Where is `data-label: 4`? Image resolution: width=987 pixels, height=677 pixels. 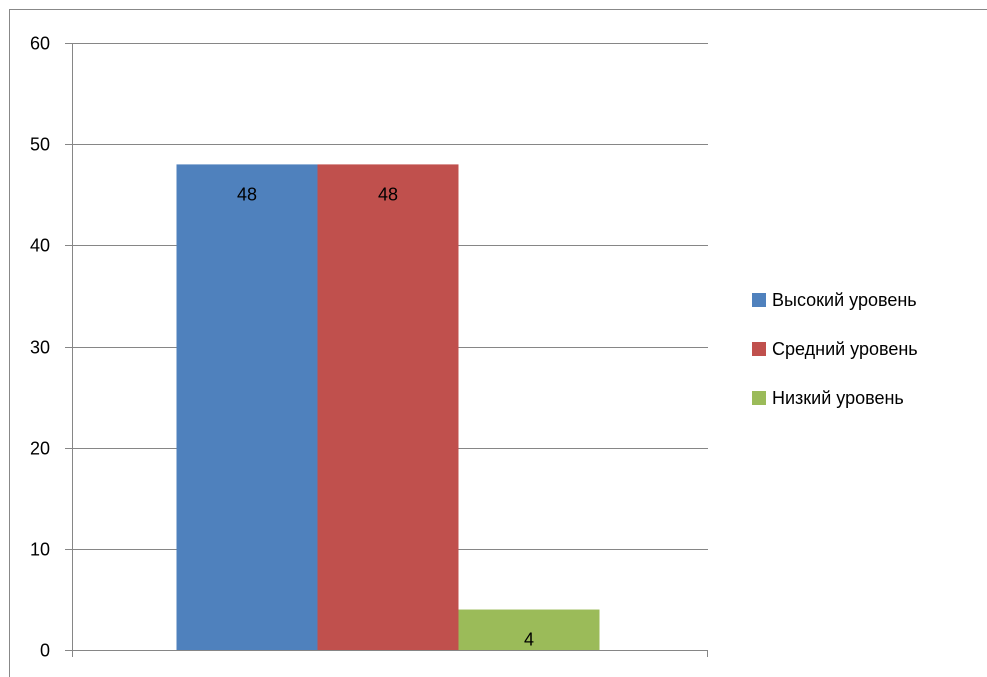 data-label: 4 is located at coordinates (529, 640).